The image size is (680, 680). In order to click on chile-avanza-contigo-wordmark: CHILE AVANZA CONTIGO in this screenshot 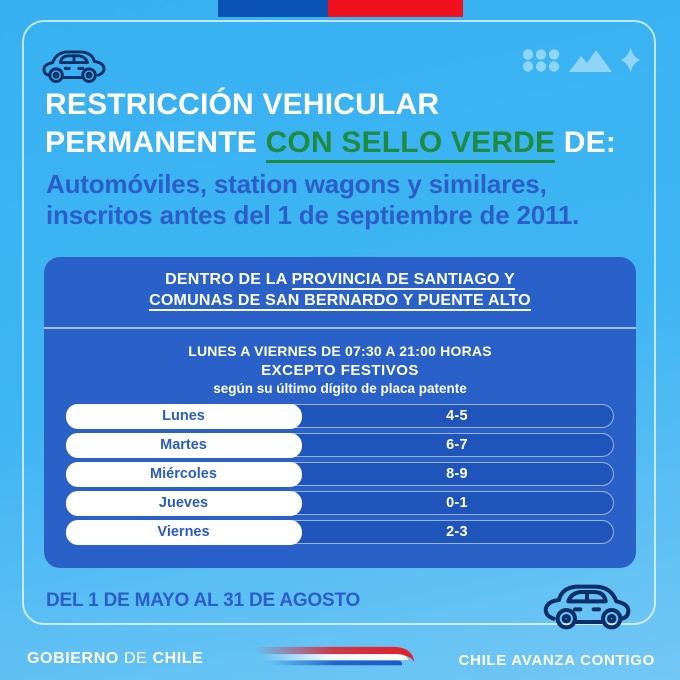, I will do `click(556, 660)`.